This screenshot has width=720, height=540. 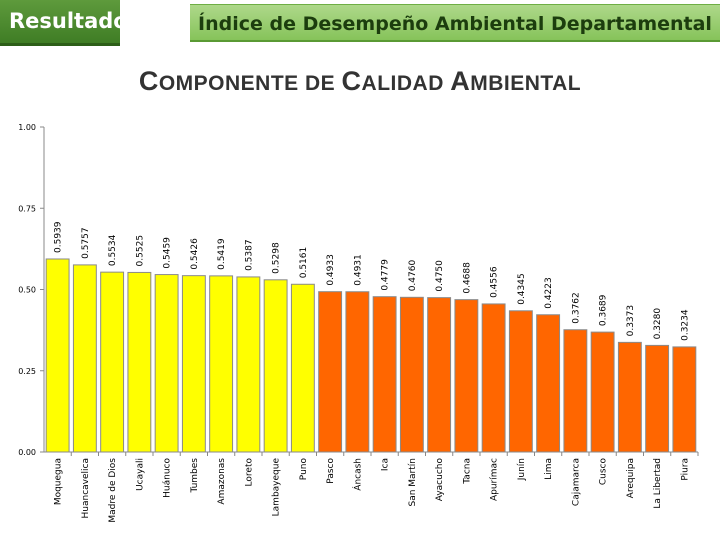 I want to click on x-tick-label: Áncash, so click(x=357, y=474).